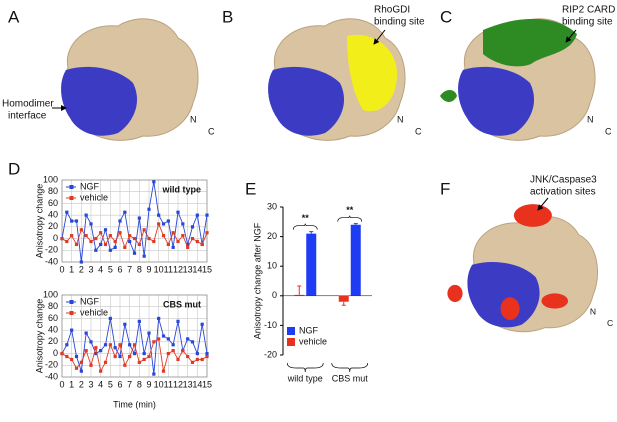 The width and height of the screenshot is (617, 422). What do you see at coordinates (178, 384) in the screenshot?
I see `x-tick-label: 12` at bounding box center [178, 384].